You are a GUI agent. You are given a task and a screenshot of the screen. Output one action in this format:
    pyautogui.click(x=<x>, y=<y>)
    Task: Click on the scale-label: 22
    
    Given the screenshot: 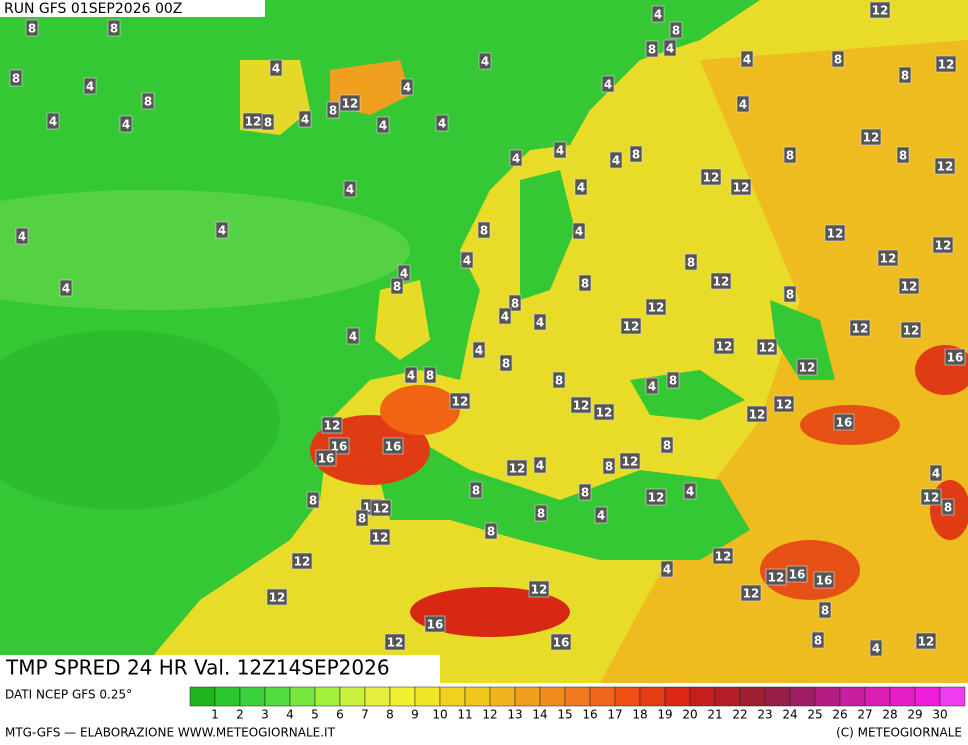 What is the action you would take?
    pyautogui.click(x=739, y=715)
    